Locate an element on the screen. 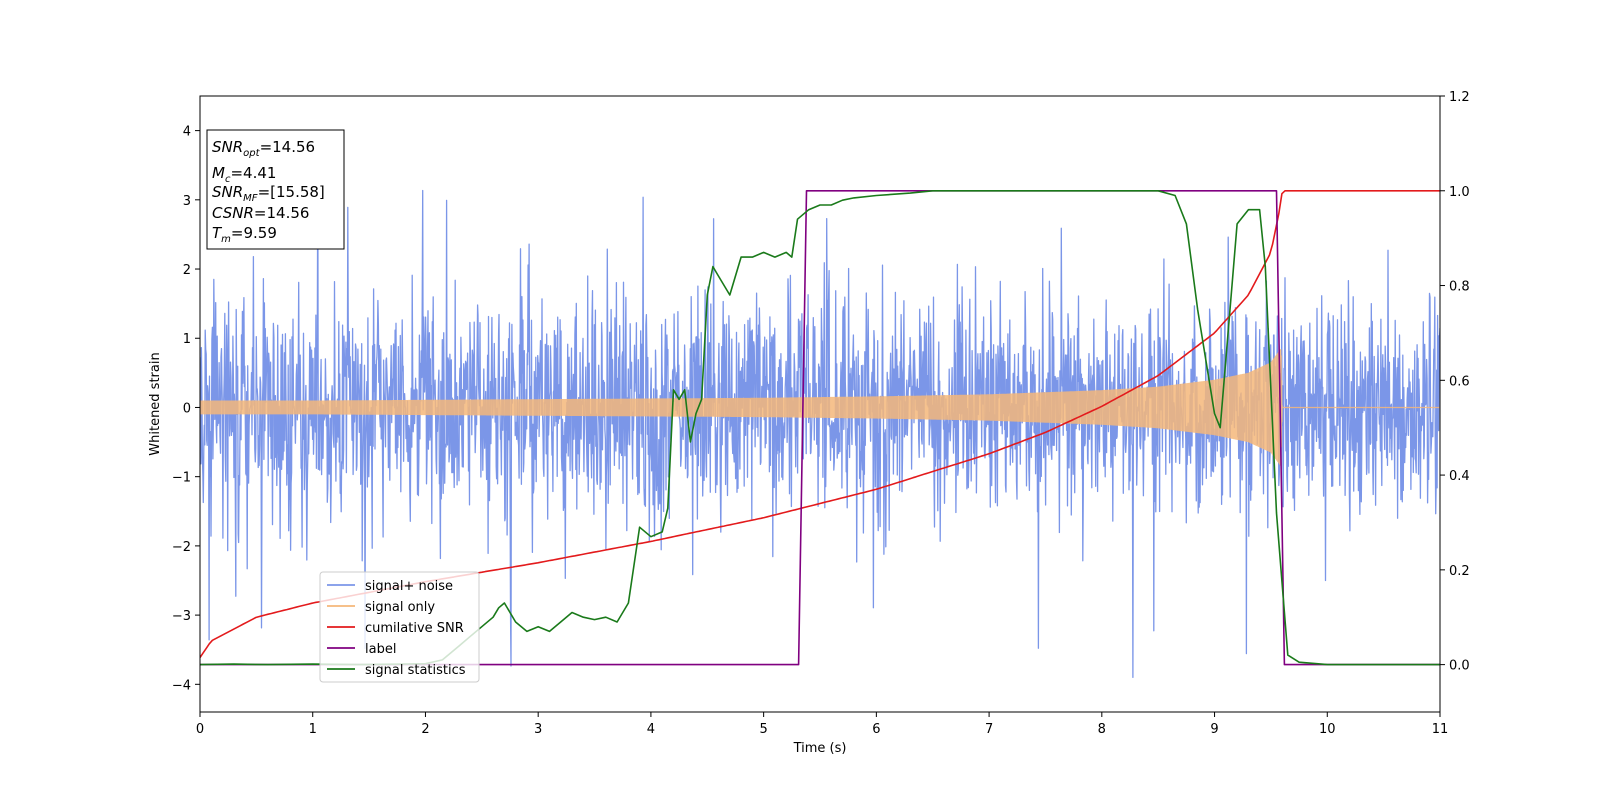 This screenshot has height=800, width=1600. x-tick-label: 5 is located at coordinates (763, 729).